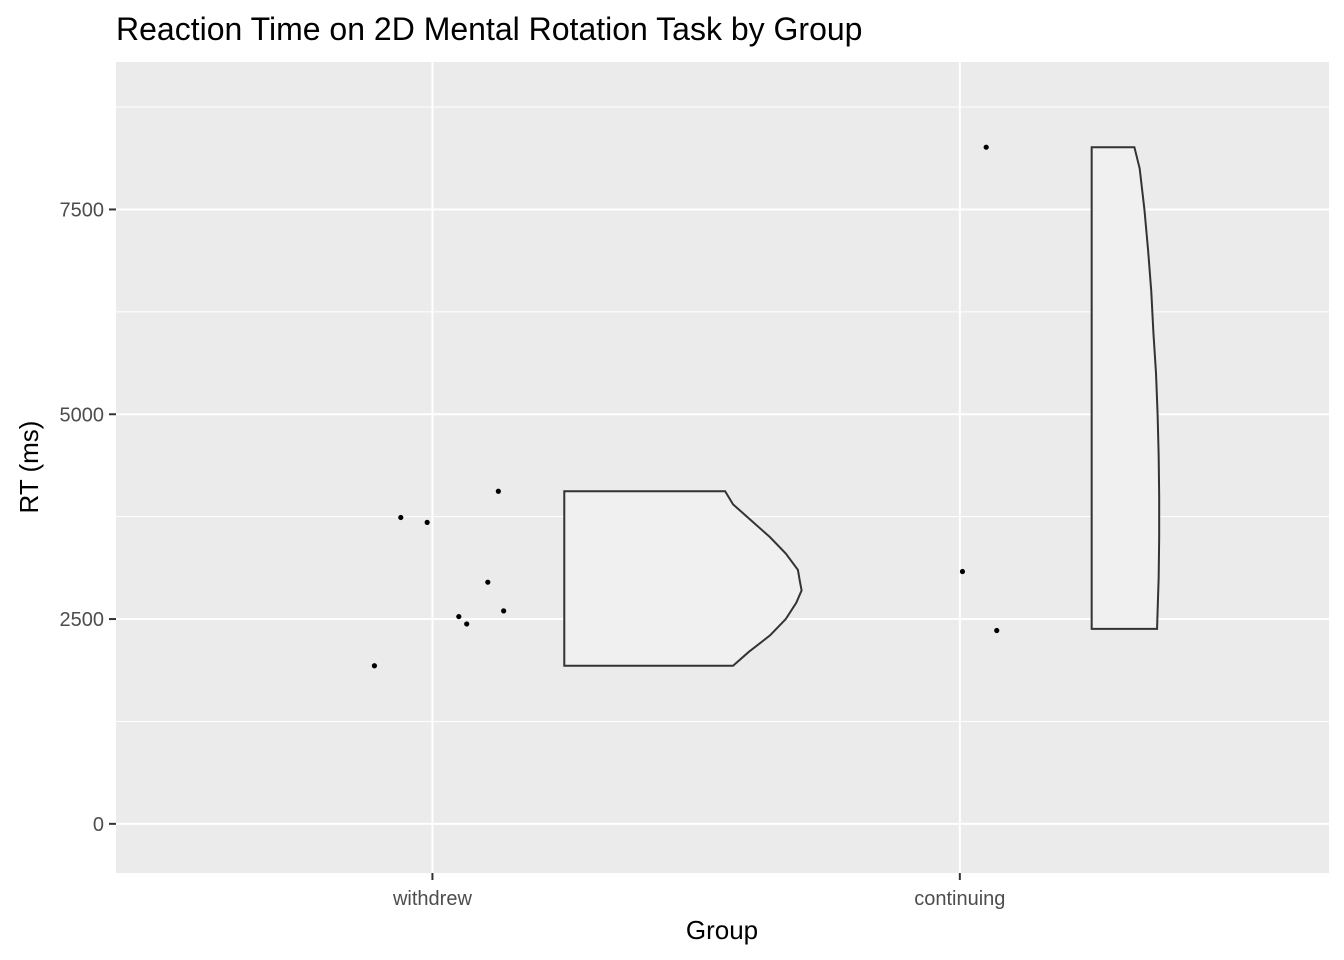 Image resolution: width=1344 pixels, height=960 pixels. I want to click on x-tick-label: continuing, so click(959, 899).